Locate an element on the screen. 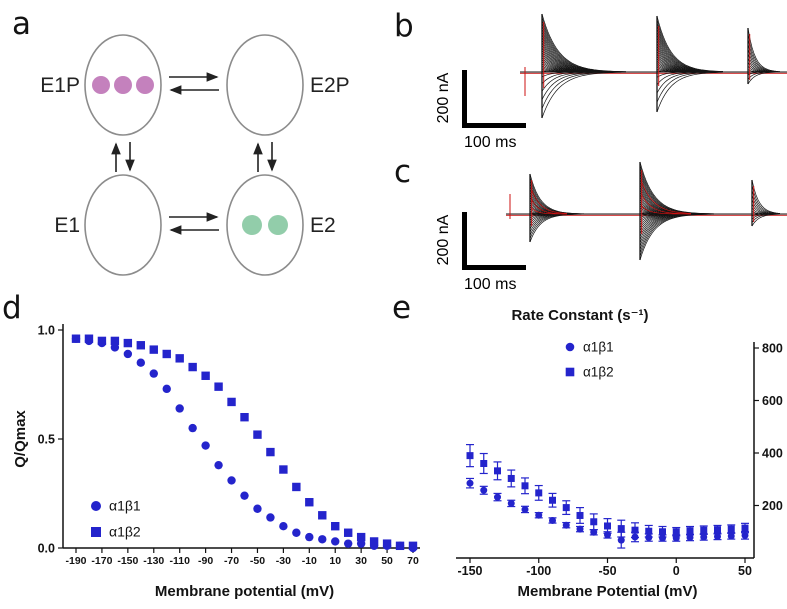 This screenshot has width=787, height=609. y-tick-label: 0.0 is located at coordinates (46, 549).